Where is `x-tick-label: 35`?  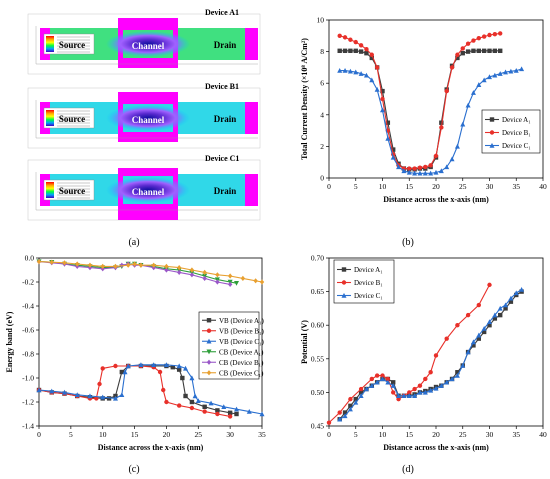 x-tick-label: 35 is located at coordinates (262, 434).